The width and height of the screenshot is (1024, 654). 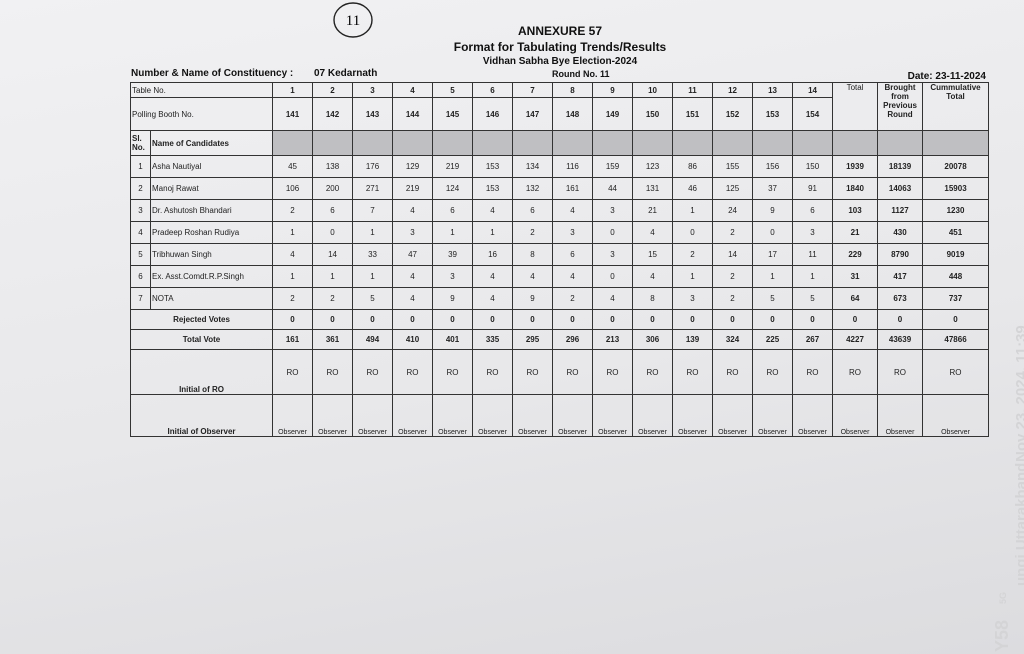 I want to click on handwritten-annotation: 11, so click(x=353, y=21).